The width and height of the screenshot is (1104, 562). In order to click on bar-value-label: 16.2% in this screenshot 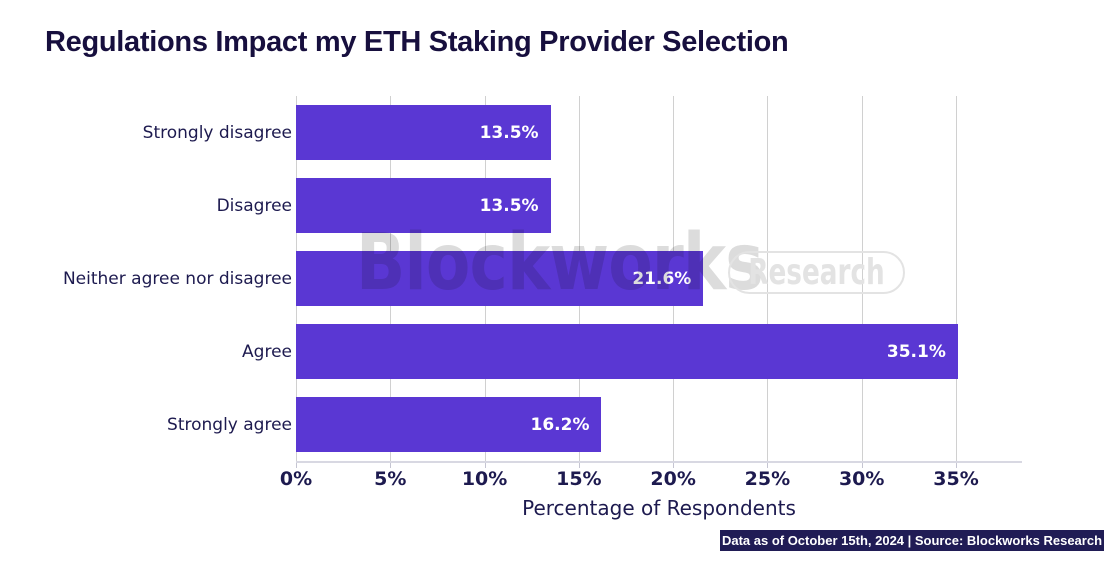, I will do `click(560, 424)`.